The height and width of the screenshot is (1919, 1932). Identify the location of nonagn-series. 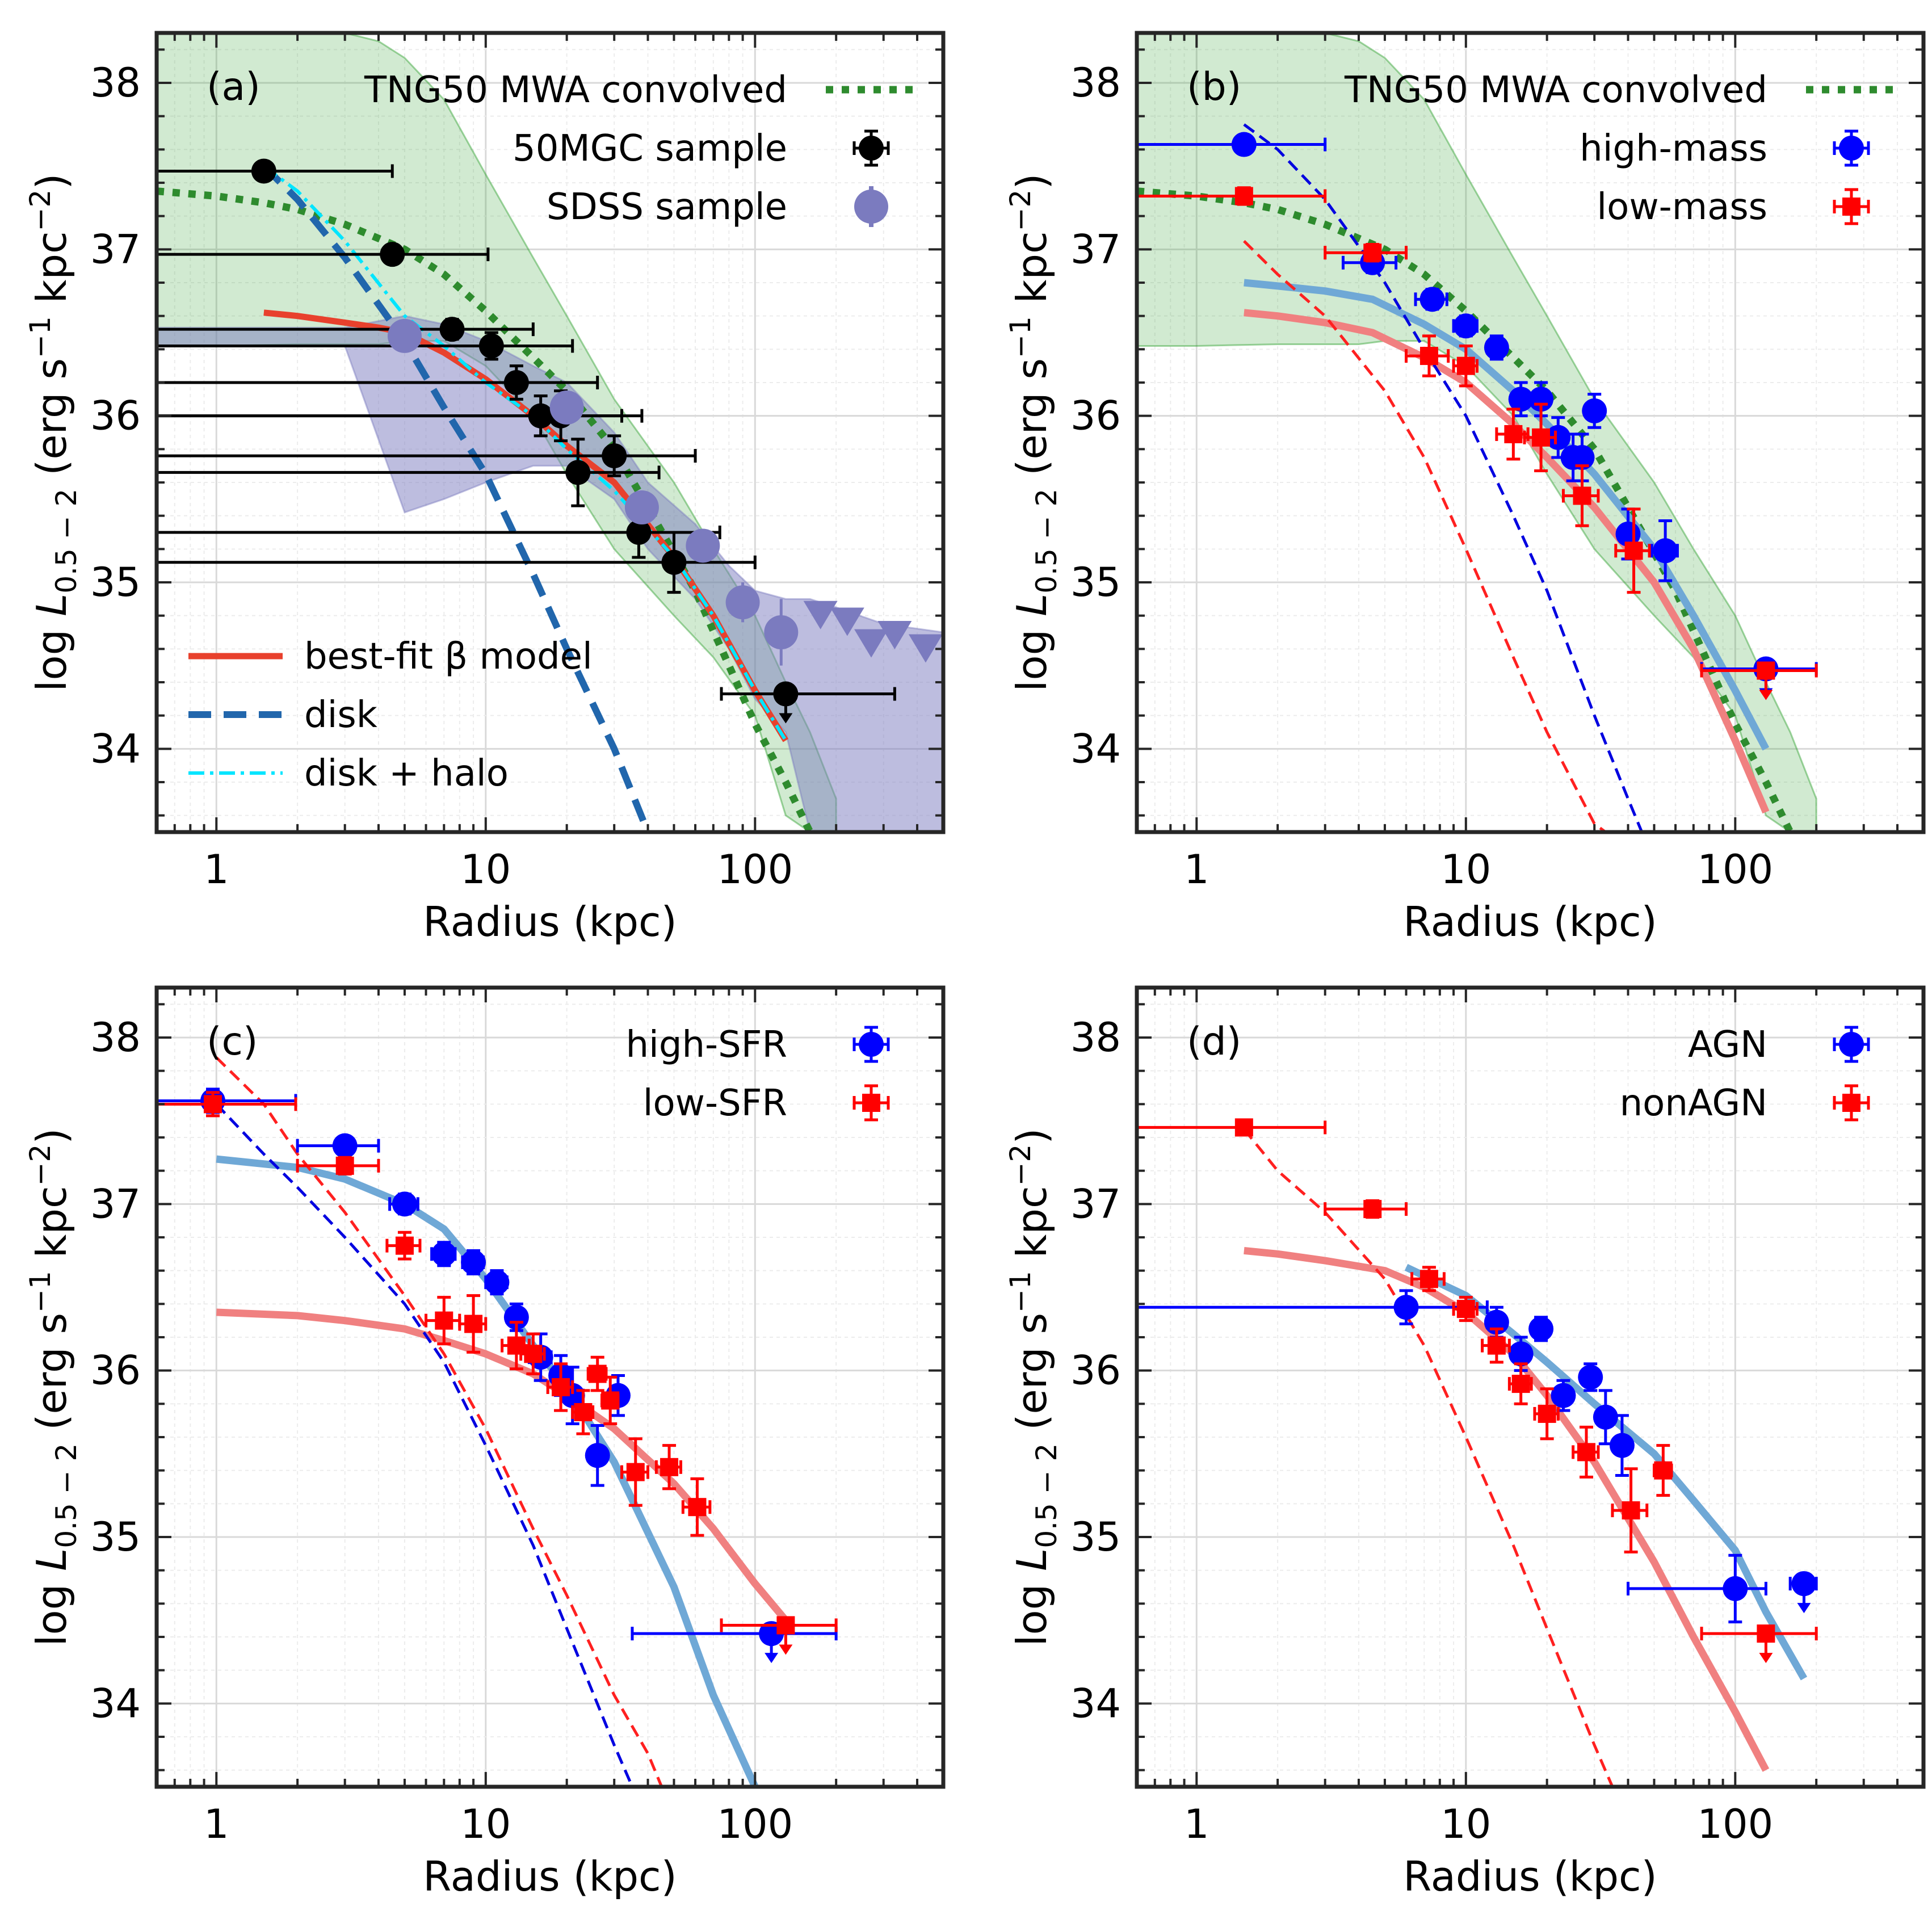
(1477, 1391).